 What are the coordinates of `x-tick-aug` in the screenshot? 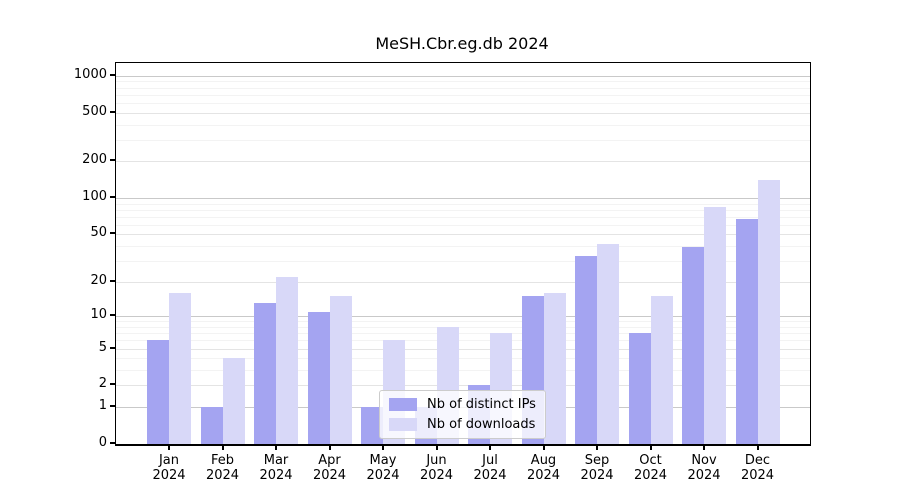 It's located at (543, 448).